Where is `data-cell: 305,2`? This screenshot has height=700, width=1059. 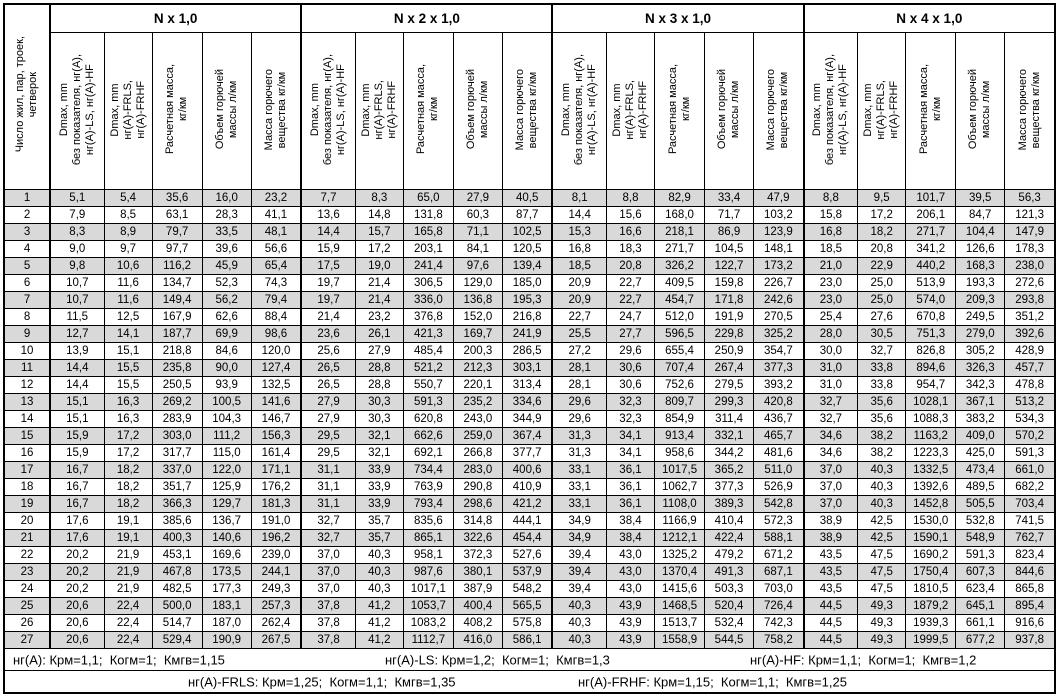 data-cell: 305,2 is located at coordinates (980, 351).